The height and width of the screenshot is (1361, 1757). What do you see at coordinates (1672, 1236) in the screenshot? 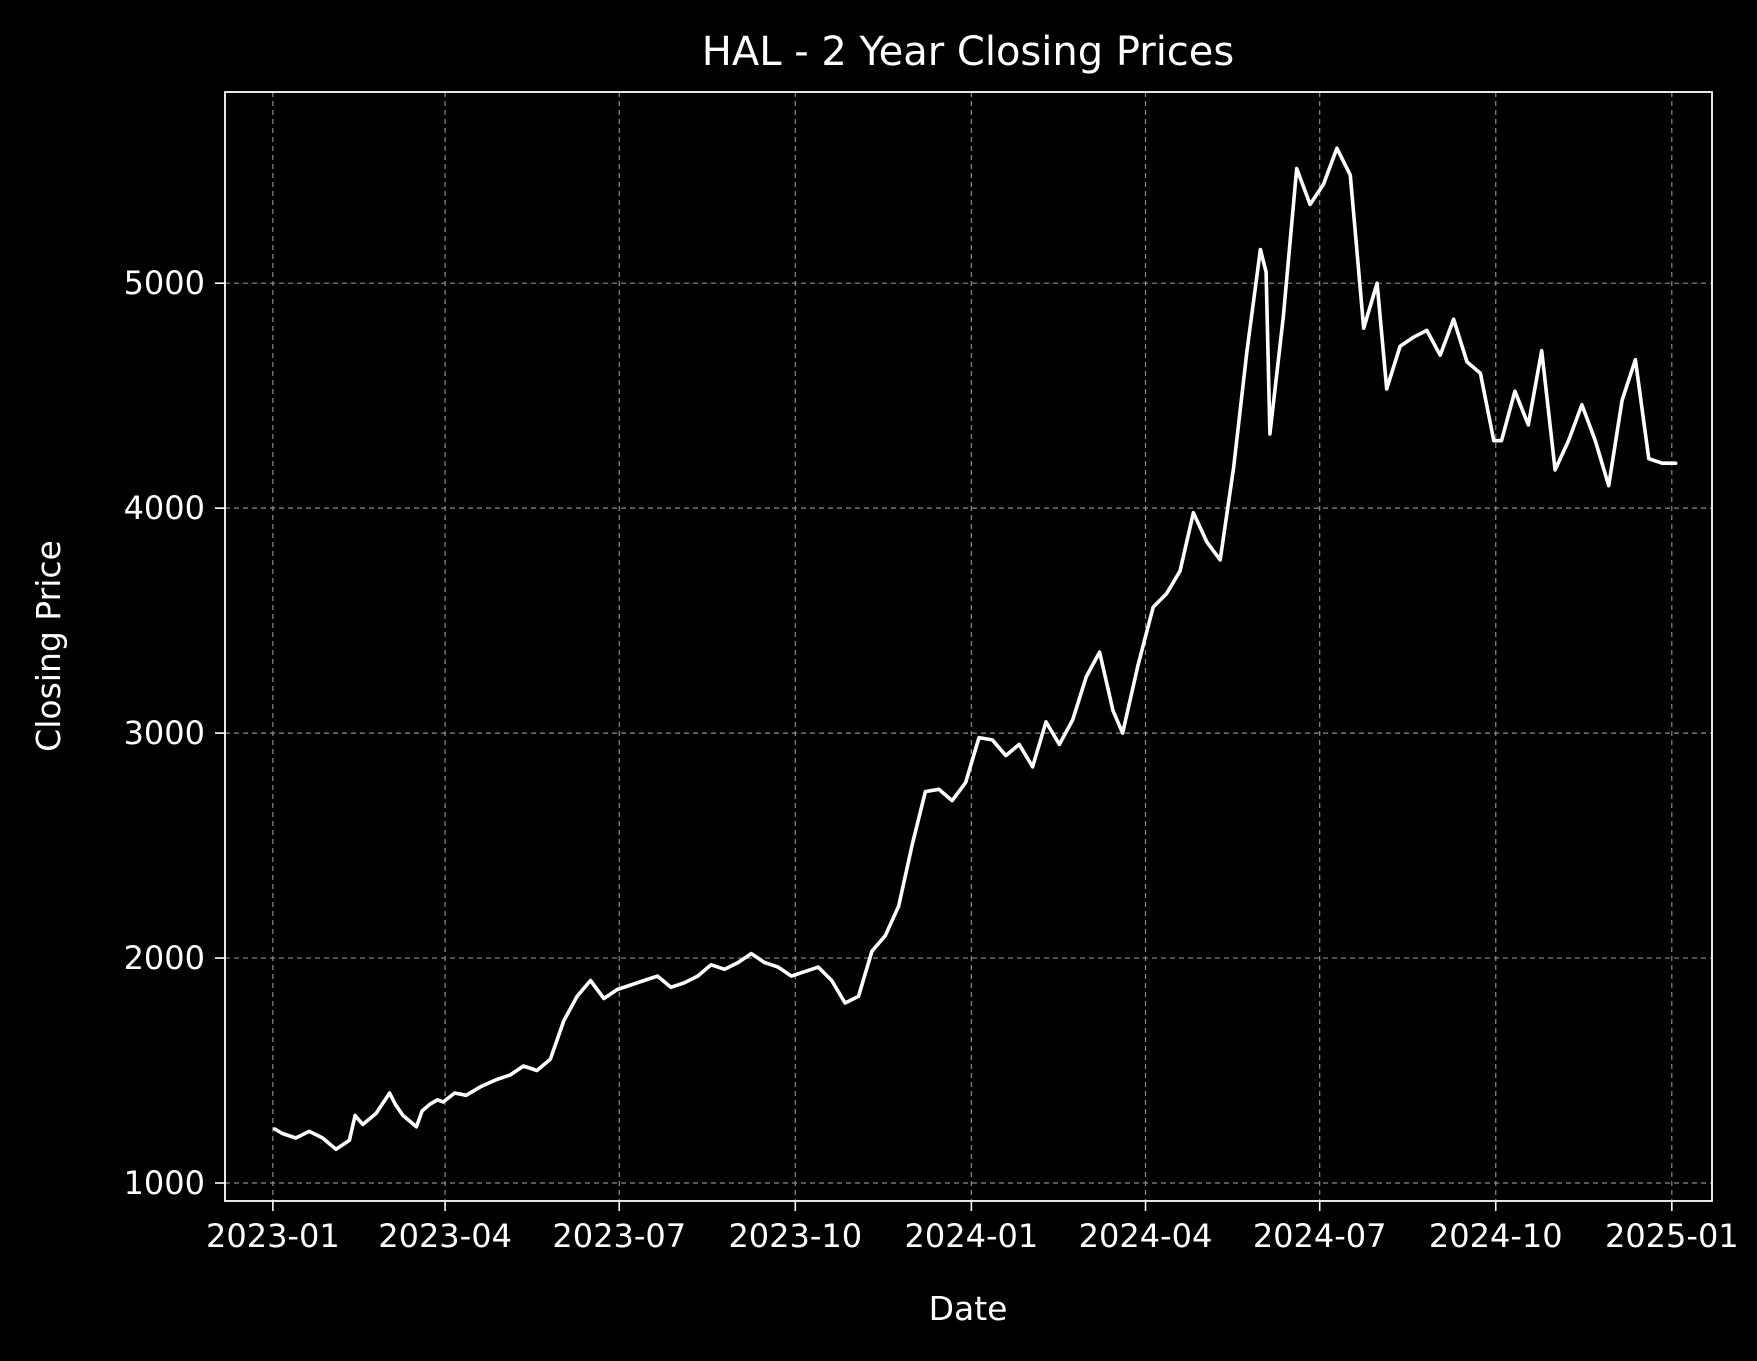
I see `x-tick-label: 2025-01` at bounding box center [1672, 1236].